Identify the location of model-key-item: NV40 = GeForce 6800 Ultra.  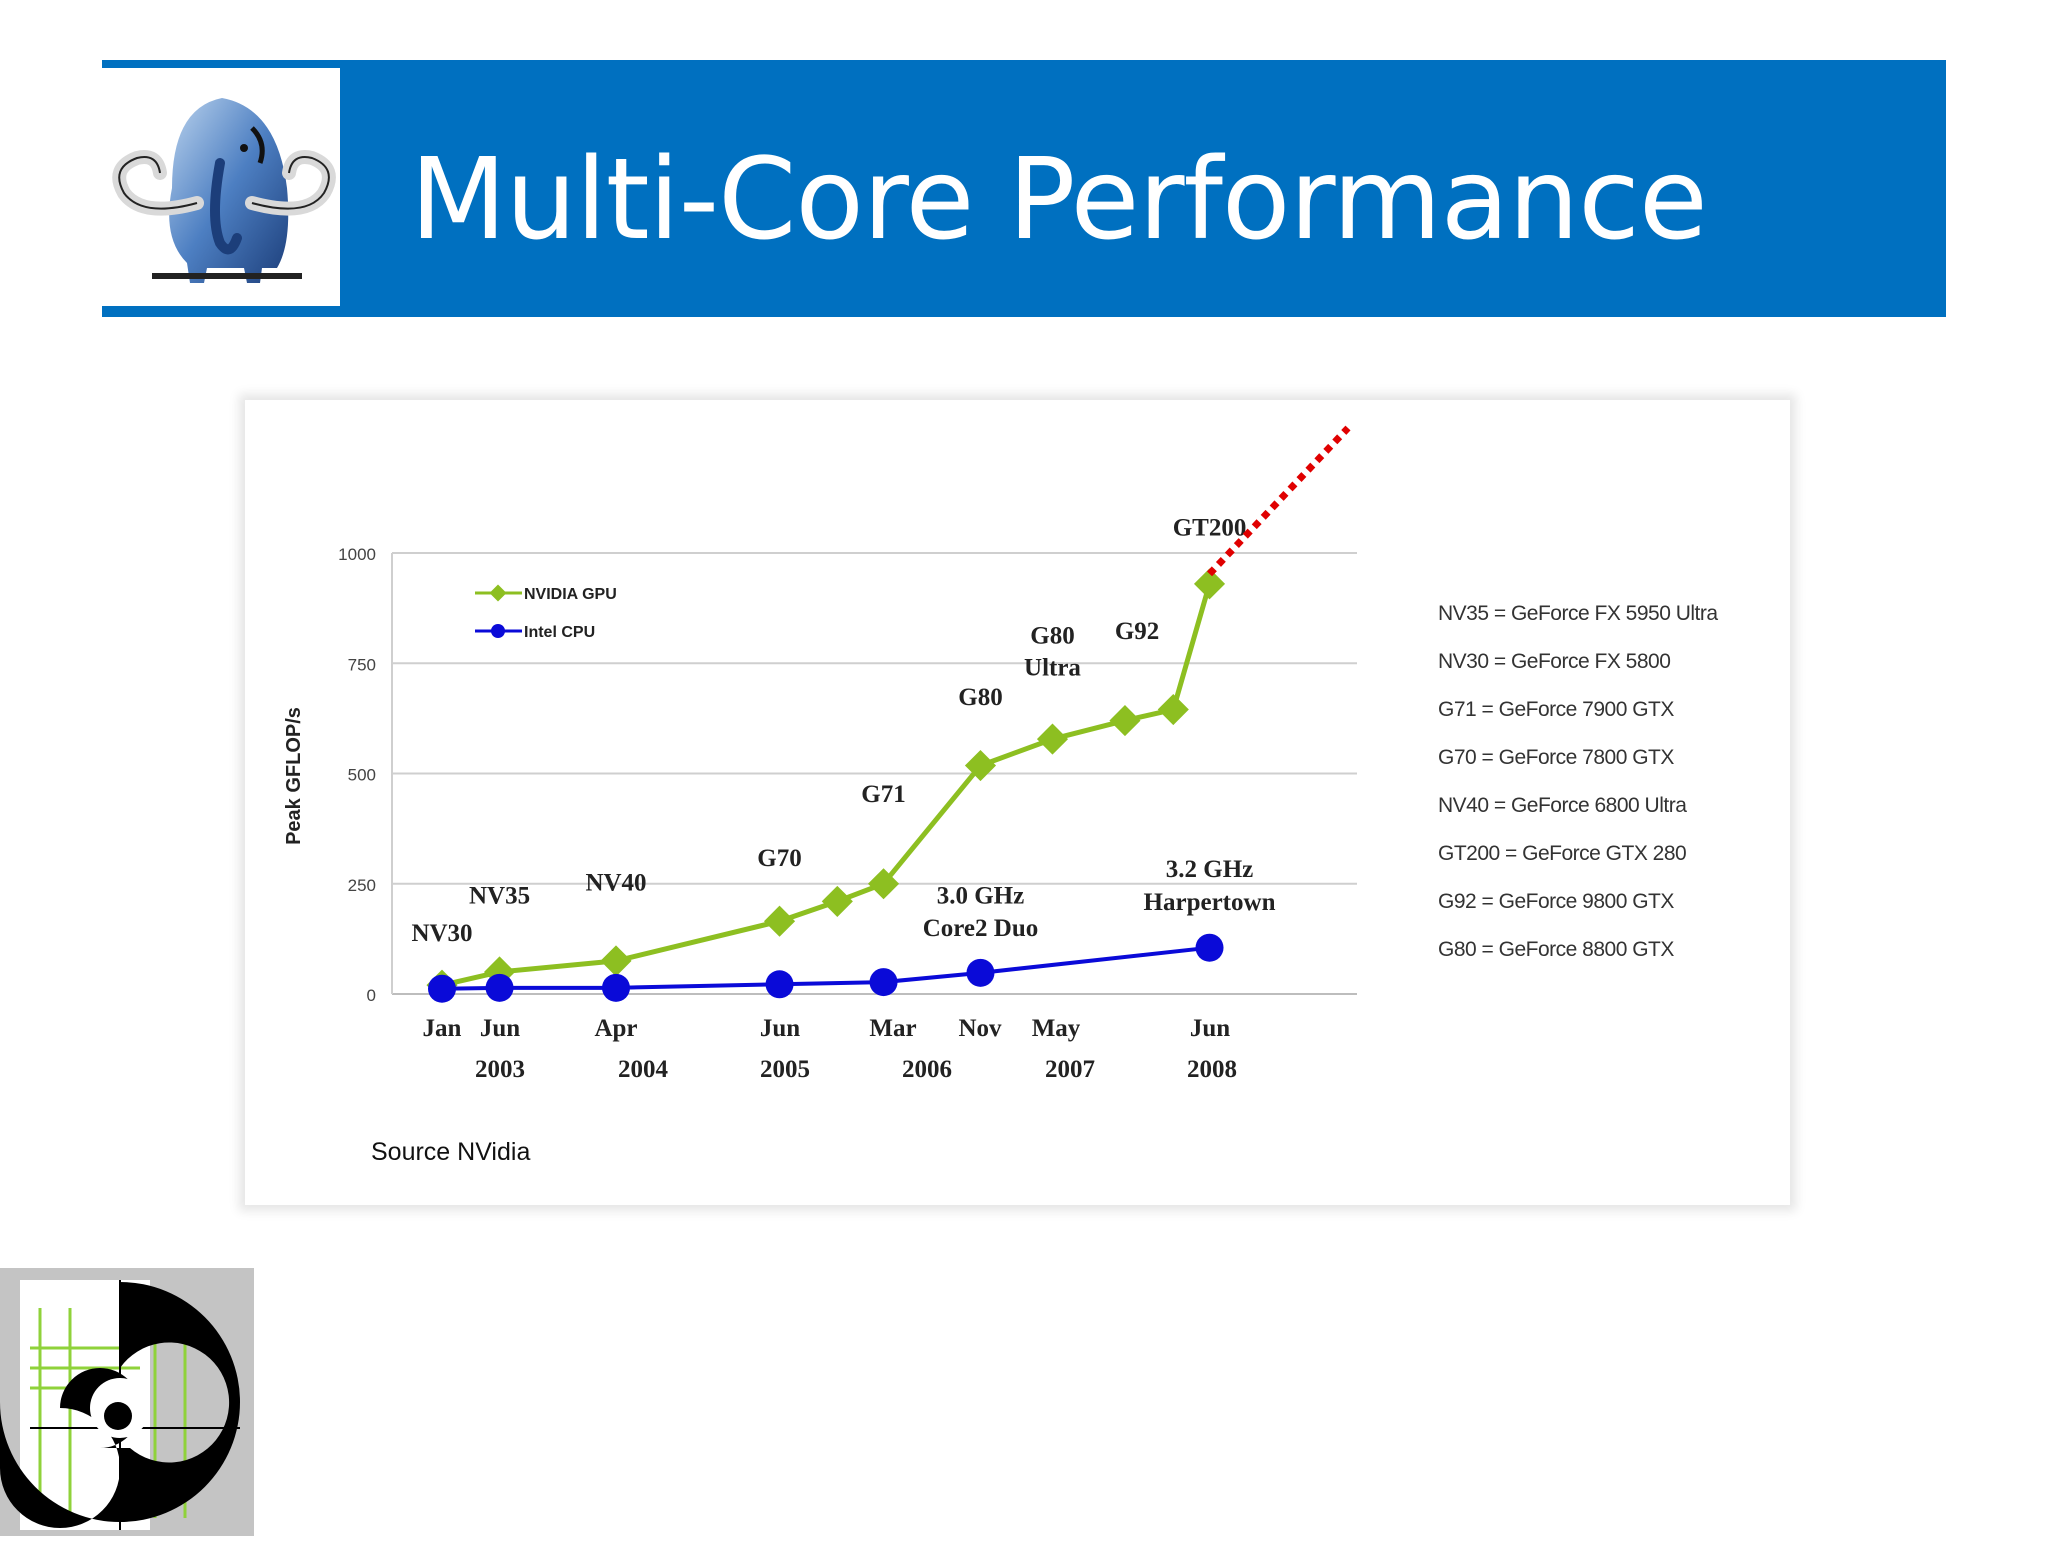
(1562, 805).